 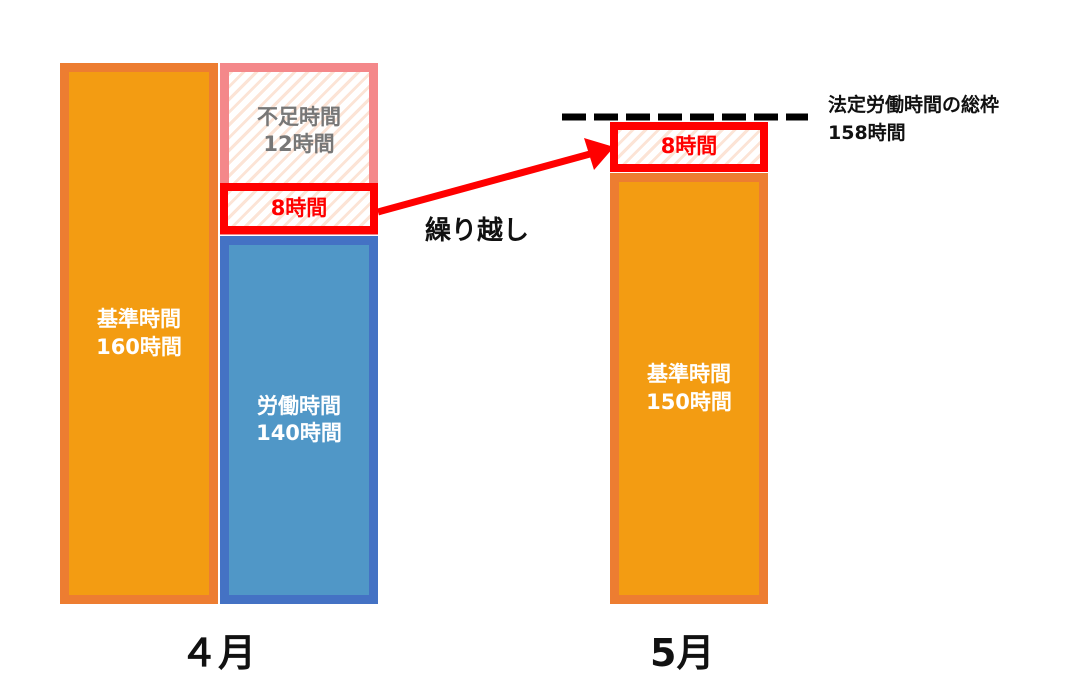 What do you see at coordinates (913, 119) in the screenshot?
I see `limit-label: 法定労働時間の総枠 158時間` at bounding box center [913, 119].